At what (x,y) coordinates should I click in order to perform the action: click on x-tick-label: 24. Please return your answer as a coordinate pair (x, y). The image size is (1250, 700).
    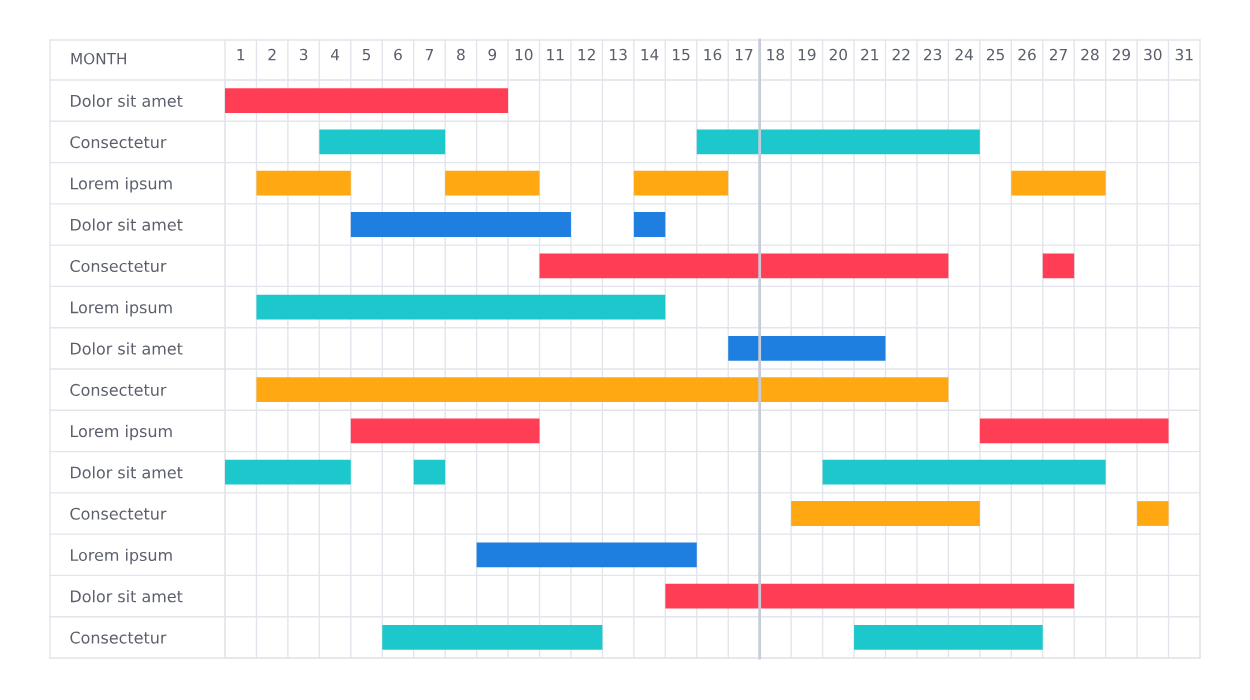
    Looking at the image, I should click on (964, 54).